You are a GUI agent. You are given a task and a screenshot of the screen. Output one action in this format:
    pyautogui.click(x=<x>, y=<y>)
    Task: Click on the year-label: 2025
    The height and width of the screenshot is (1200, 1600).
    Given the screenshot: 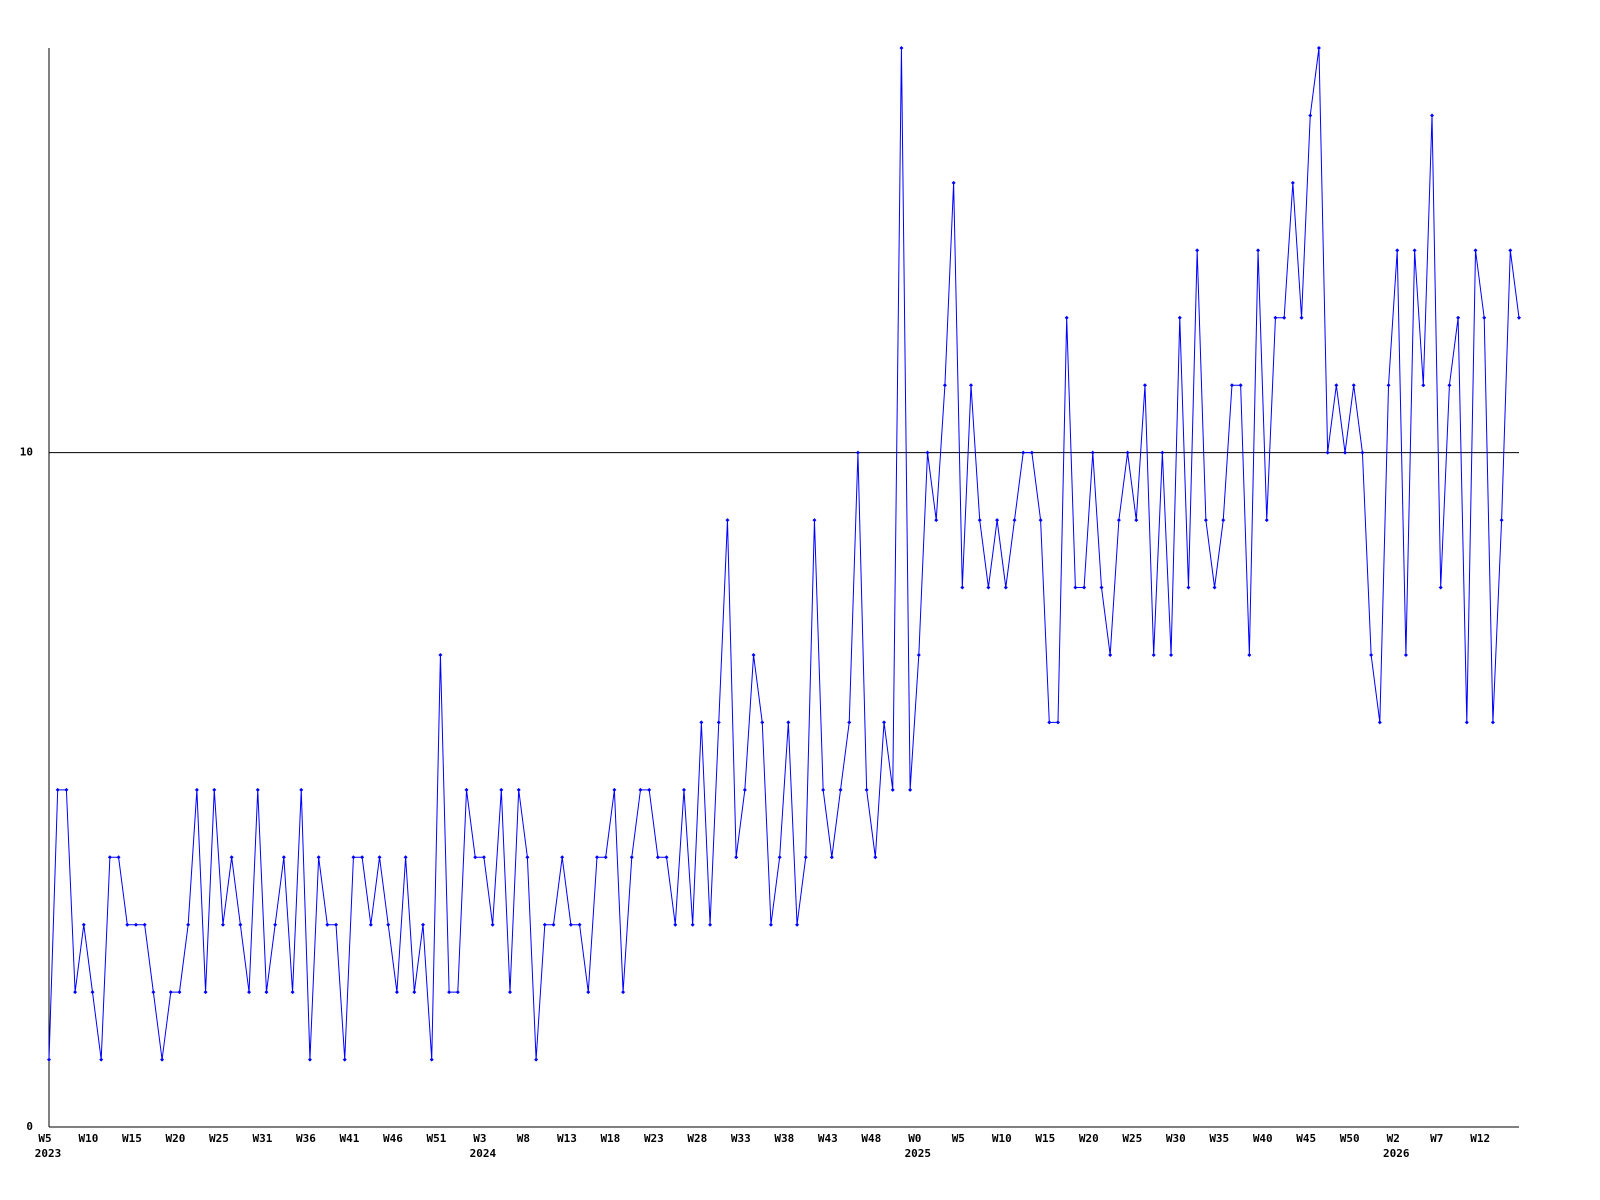 What is the action you would take?
    pyautogui.click(x=918, y=1153)
    